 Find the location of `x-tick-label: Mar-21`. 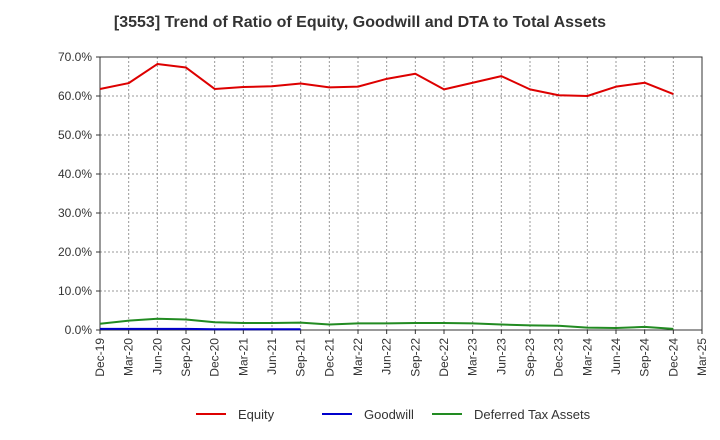

x-tick-label: Mar-21 is located at coordinates (243, 357).